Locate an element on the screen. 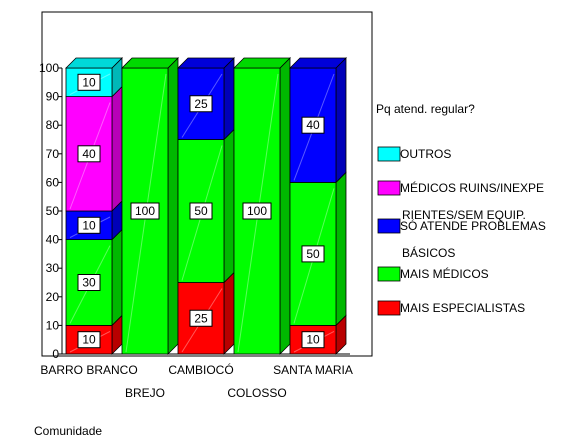 This screenshot has width=576, height=441. y-tick-label: 10 is located at coordinates (53, 325).